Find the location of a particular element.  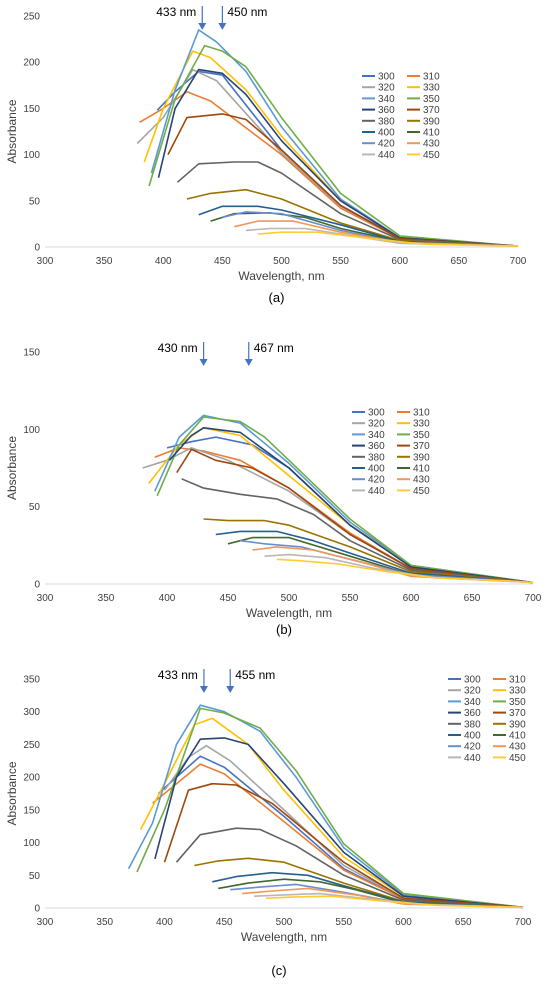

panel-label: (c) is located at coordinates (278, 970).